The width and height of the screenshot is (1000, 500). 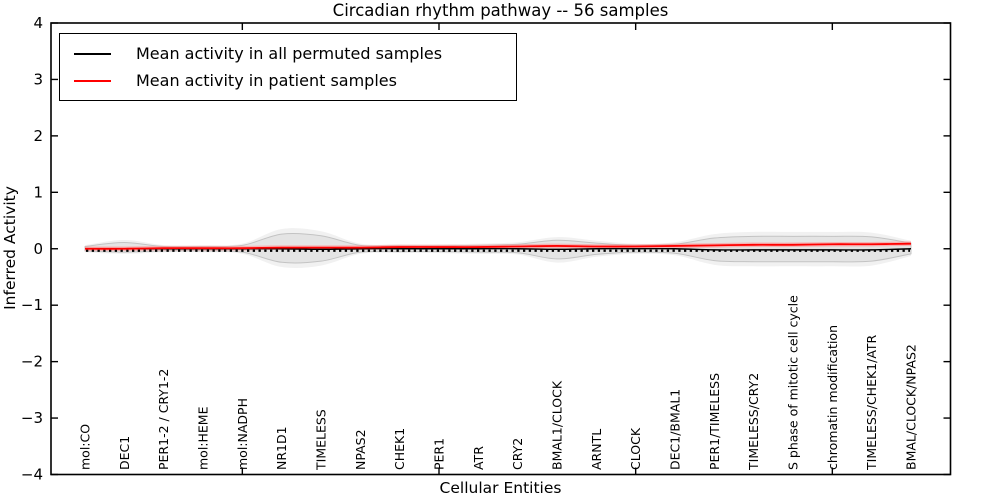 I want to click on y-axis-label: Inferred Activity, so click(x=10, y=248).